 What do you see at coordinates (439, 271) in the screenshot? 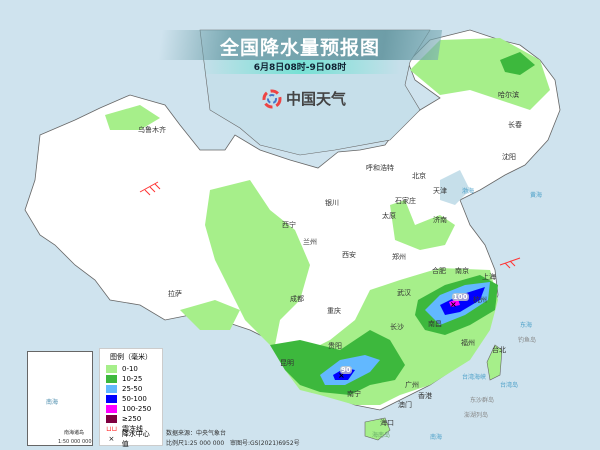
I see `city-label: 合肥` at bounding box center [439, 271].